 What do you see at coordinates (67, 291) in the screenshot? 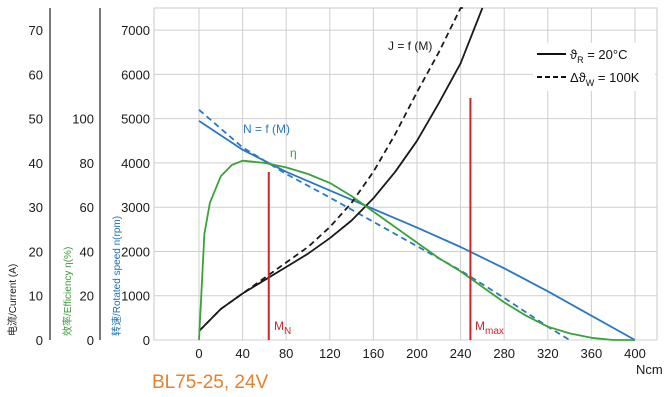
I see `efficiency-axis-title: 效率/Efficiency η(%)` at bounding box center [67, 291].